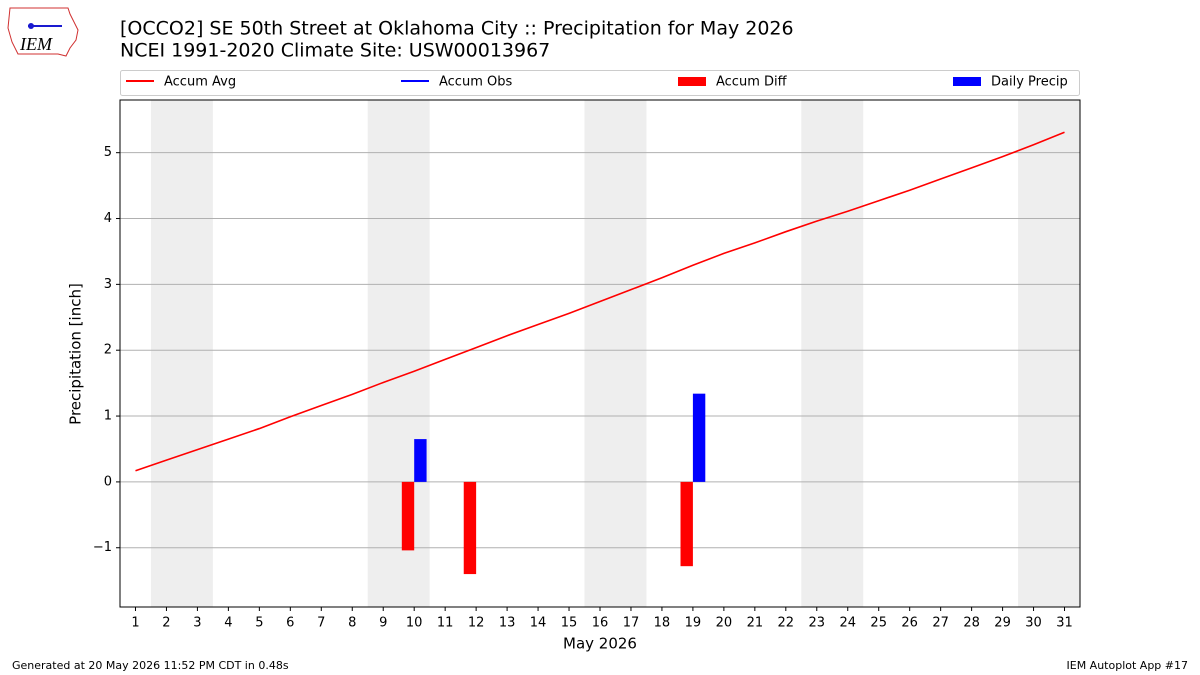 The image size is (1200, 675). Describe the element at coordinates (940, 623) in the screenshot. I see `x-tick-label: 27` at that location.